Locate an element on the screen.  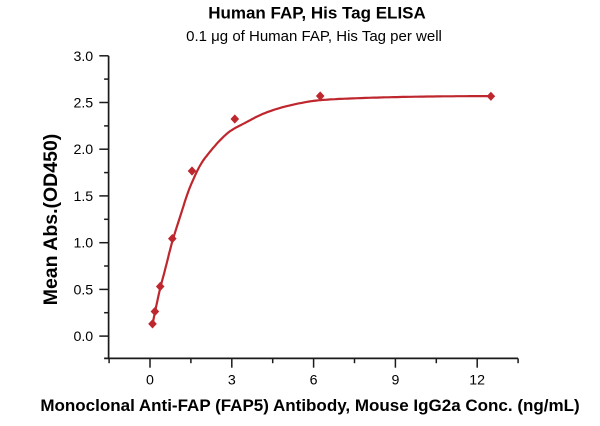
svg-text: 0.0 is located at coordinates (83, 337).